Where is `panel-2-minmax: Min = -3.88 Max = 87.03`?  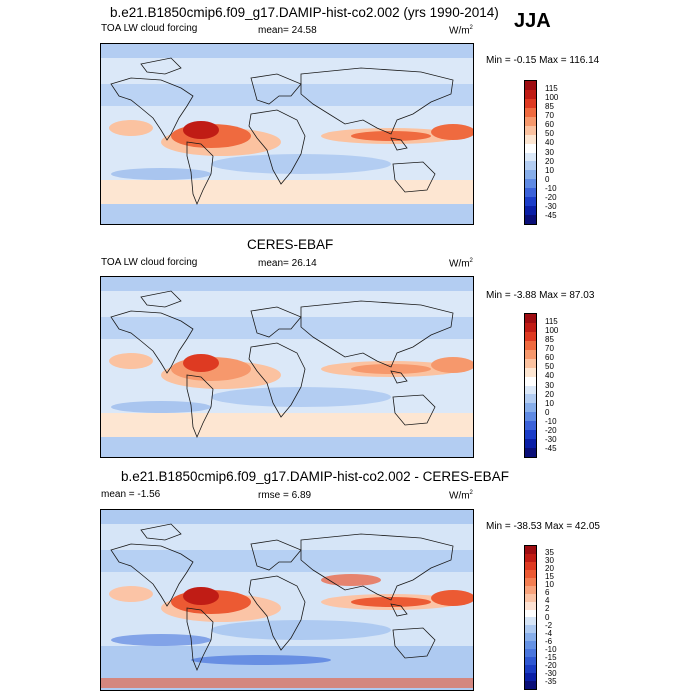 panel-2-minmax: Min = -3.88 Max = 87.03 is located at coordinates (540, 295).